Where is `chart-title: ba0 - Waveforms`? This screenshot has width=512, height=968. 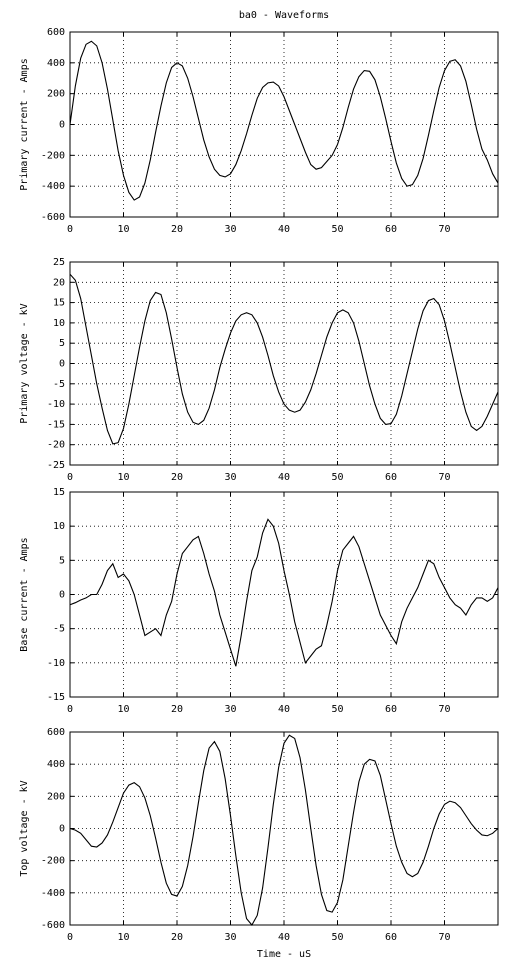 chart-title: ba0 - Waveforms is located at coordinates (284, 15).